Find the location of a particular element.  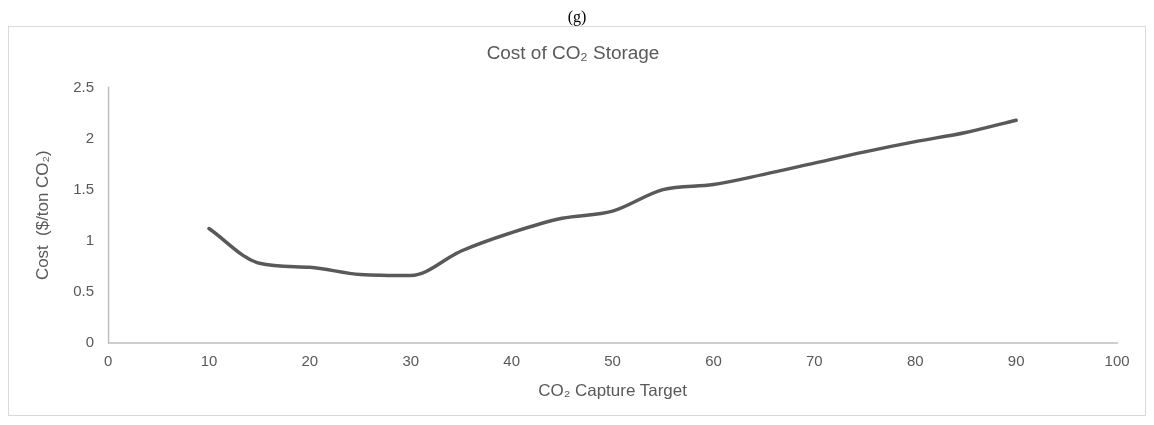

x-tick-label: 100 is located at coordinates (1117, 360).